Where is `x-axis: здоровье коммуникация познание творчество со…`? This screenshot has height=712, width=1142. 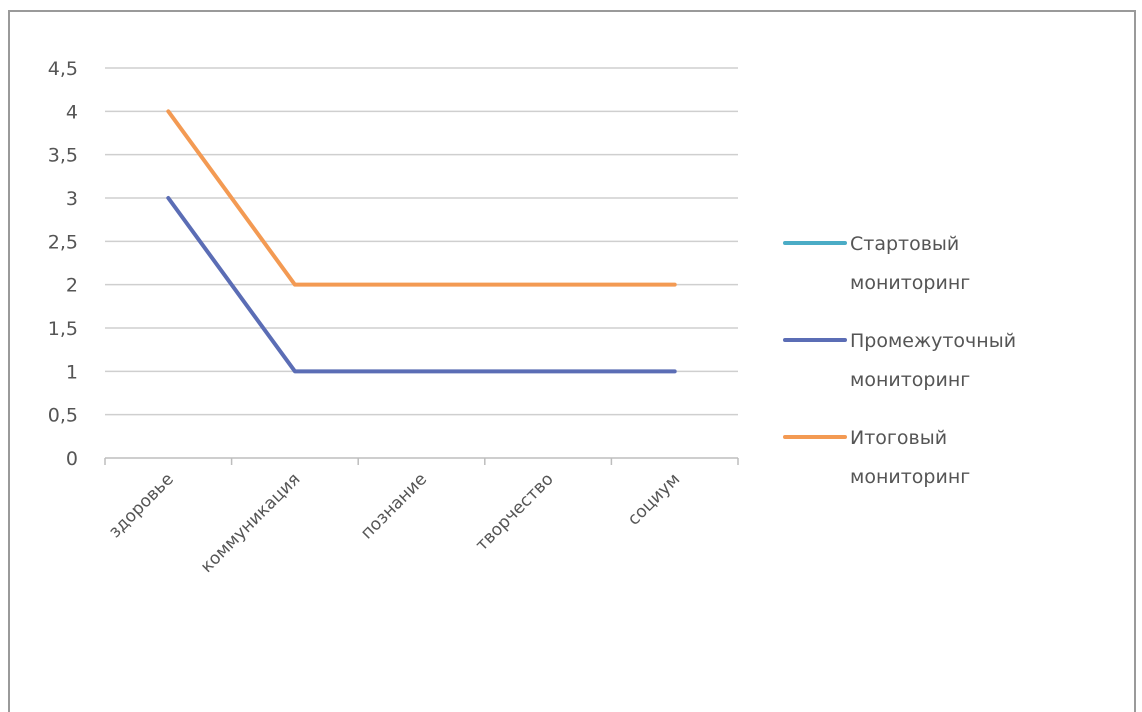
x-axis: здоровье коммуникация познание творчество со… is located at coordinates (421, 517).